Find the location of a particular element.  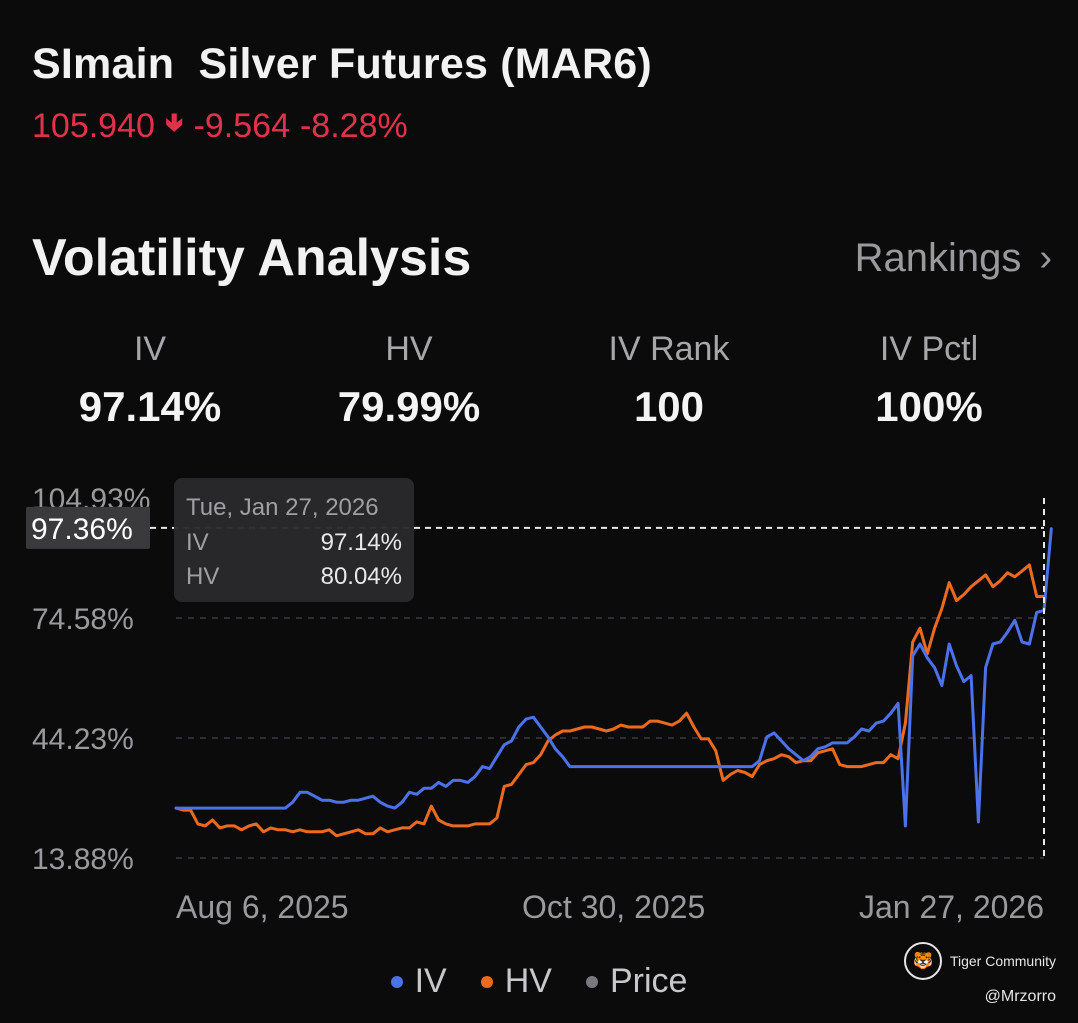

instrument-title: SImain Silver Futures (MAR6) is located at coordinates (342, 64).